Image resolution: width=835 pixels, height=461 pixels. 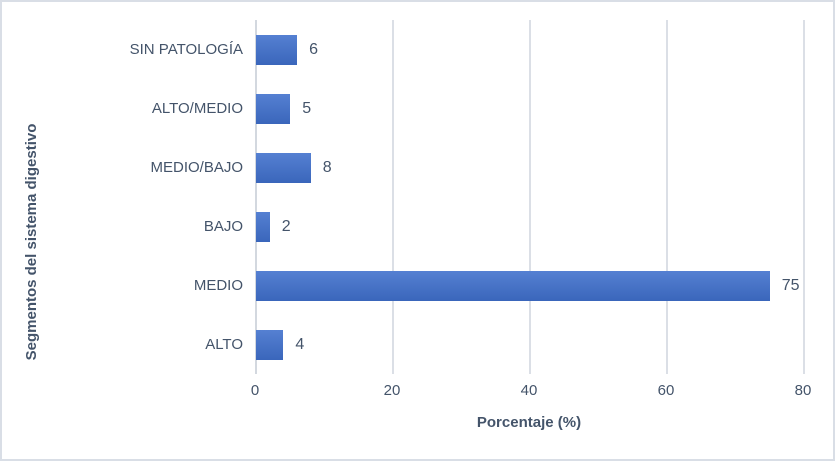 What do you see at coordinates (313, 49) in the screenshot?
I see `value-label: 6` at bounding box center [313, 49].